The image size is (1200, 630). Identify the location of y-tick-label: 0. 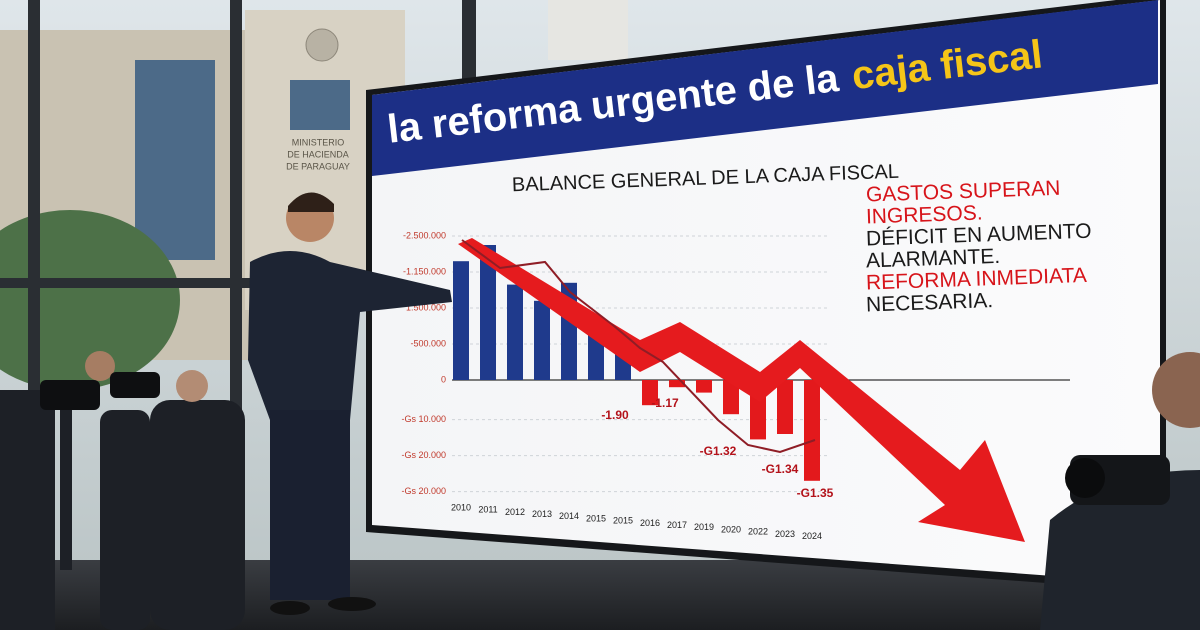
(443, 379).